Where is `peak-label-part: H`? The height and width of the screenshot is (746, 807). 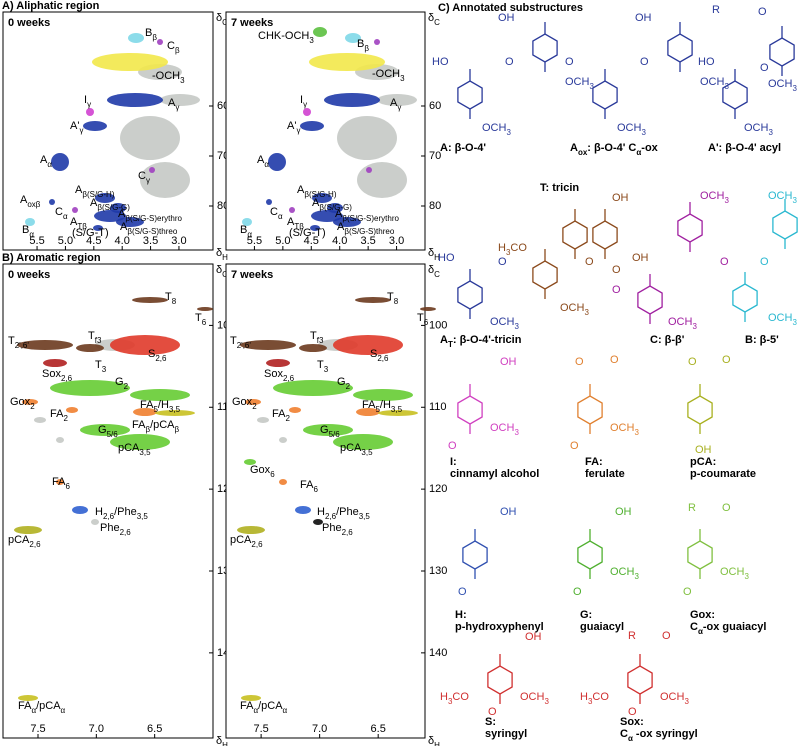 peak-label-part: H is located at coordinates (321, 512).